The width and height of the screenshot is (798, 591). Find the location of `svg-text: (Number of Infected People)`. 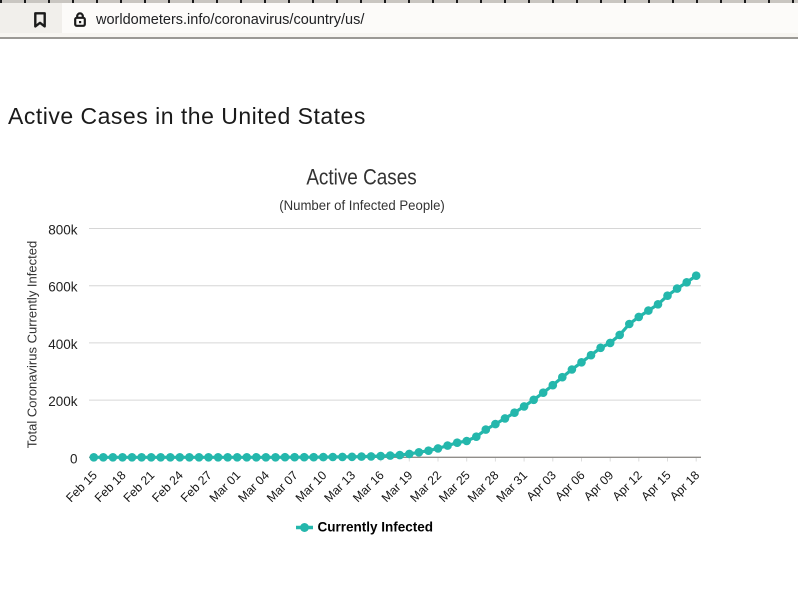

svg-text: (Number of Infected People) is located at coordinates (362, 205).